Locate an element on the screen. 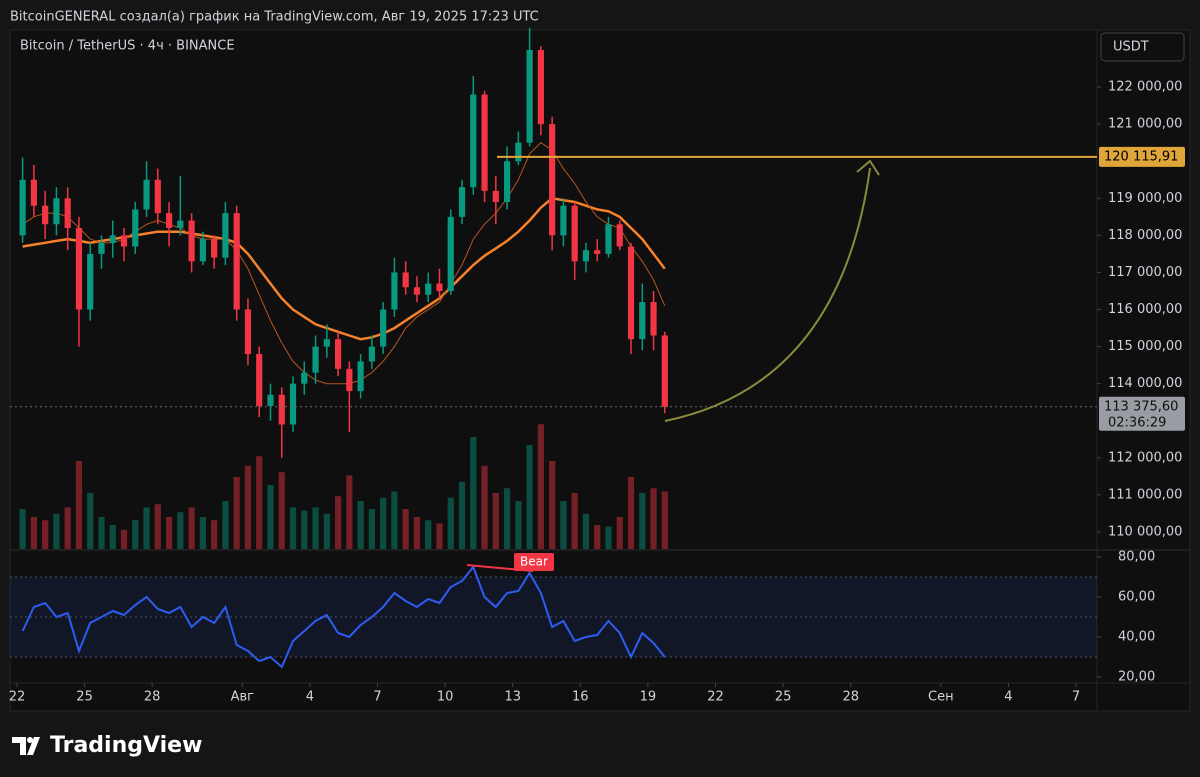  time-tick-label: 10 is located at coordinates (445, 697).